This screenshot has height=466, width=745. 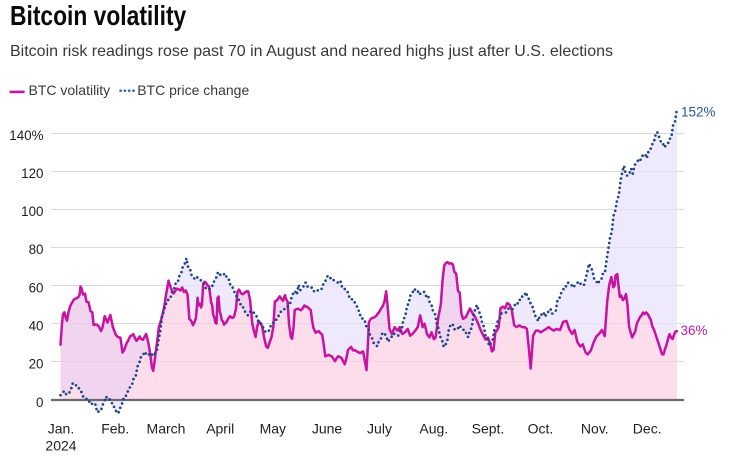 I want to click on svg-text: Sept., so click(x=488, y=429).